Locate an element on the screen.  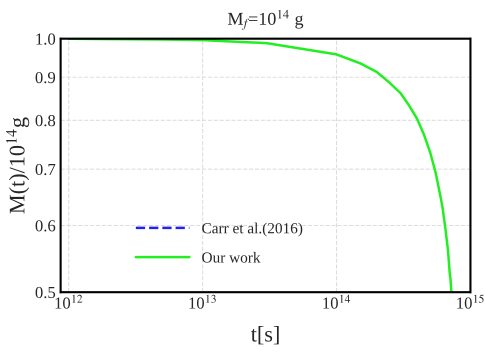
y-tick-label: 0.7 is located at coordinates (46, 170).